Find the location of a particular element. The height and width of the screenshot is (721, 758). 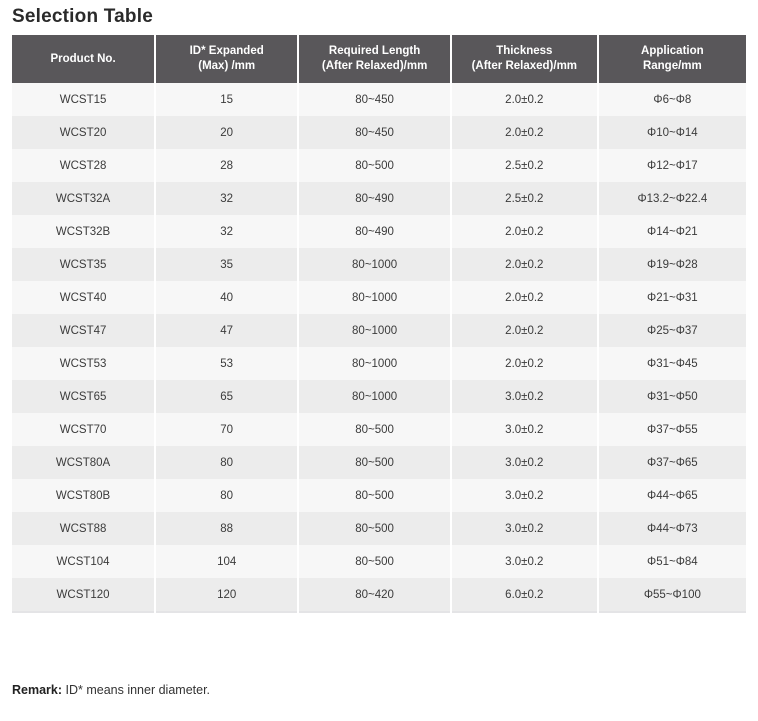

table-cell: Φ37~Φ65 is located at coordinates (671, 462).